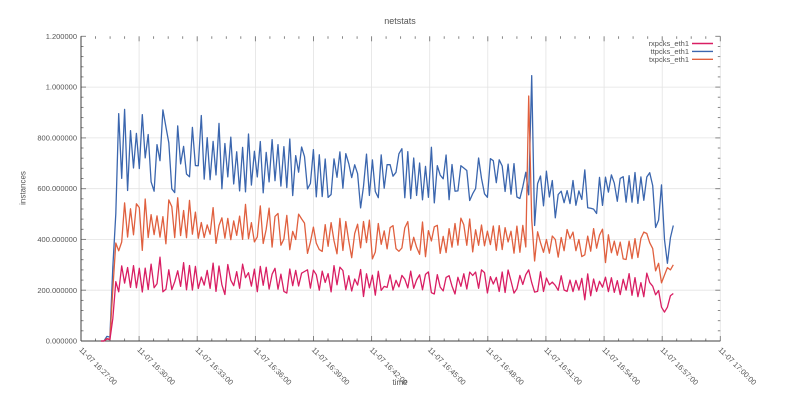  What do you see at coordinates (23, 188) in the screenshot?
I see `svg-text: instances` at bounding box center [23, 188].